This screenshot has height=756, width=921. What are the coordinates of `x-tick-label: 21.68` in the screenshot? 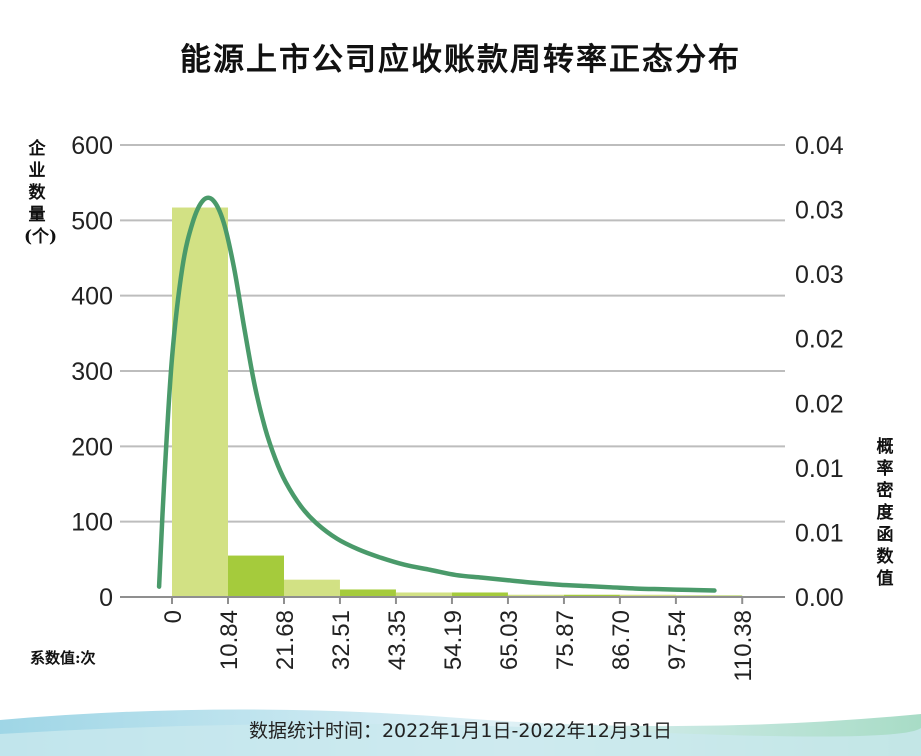 It's located at (285, 640).